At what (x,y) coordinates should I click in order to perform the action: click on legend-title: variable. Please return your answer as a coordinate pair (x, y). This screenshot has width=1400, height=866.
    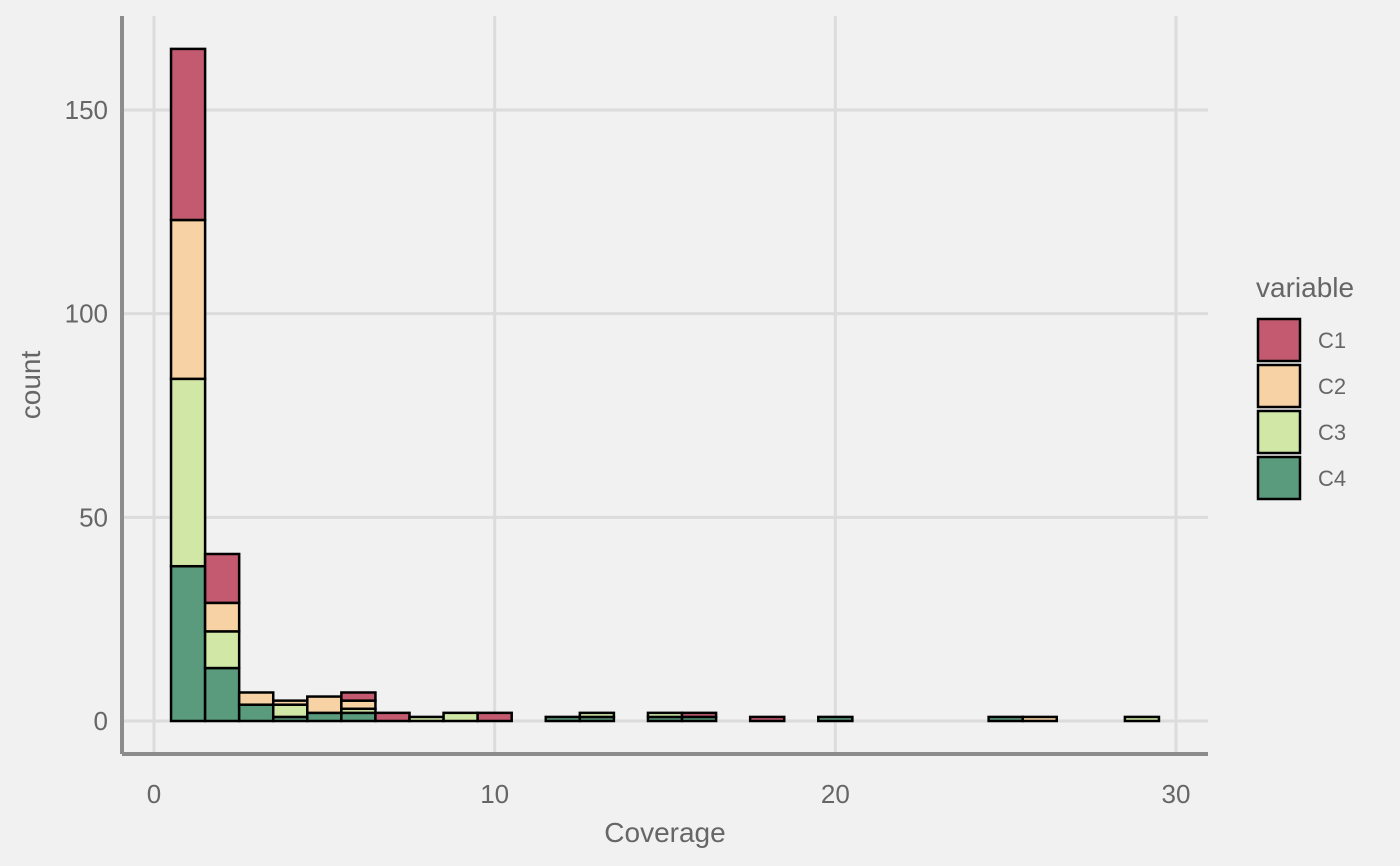
    Looking at the image, I should click on (1305, 287).